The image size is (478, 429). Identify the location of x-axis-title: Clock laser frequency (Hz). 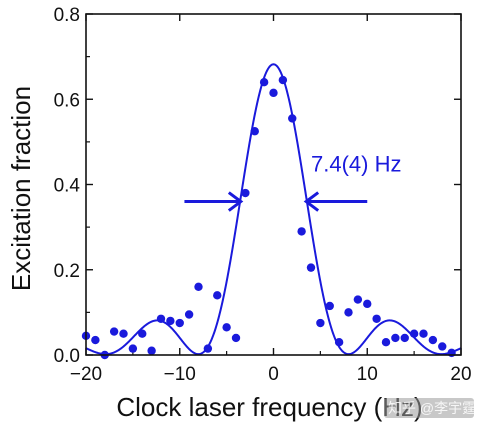
(269, 407).